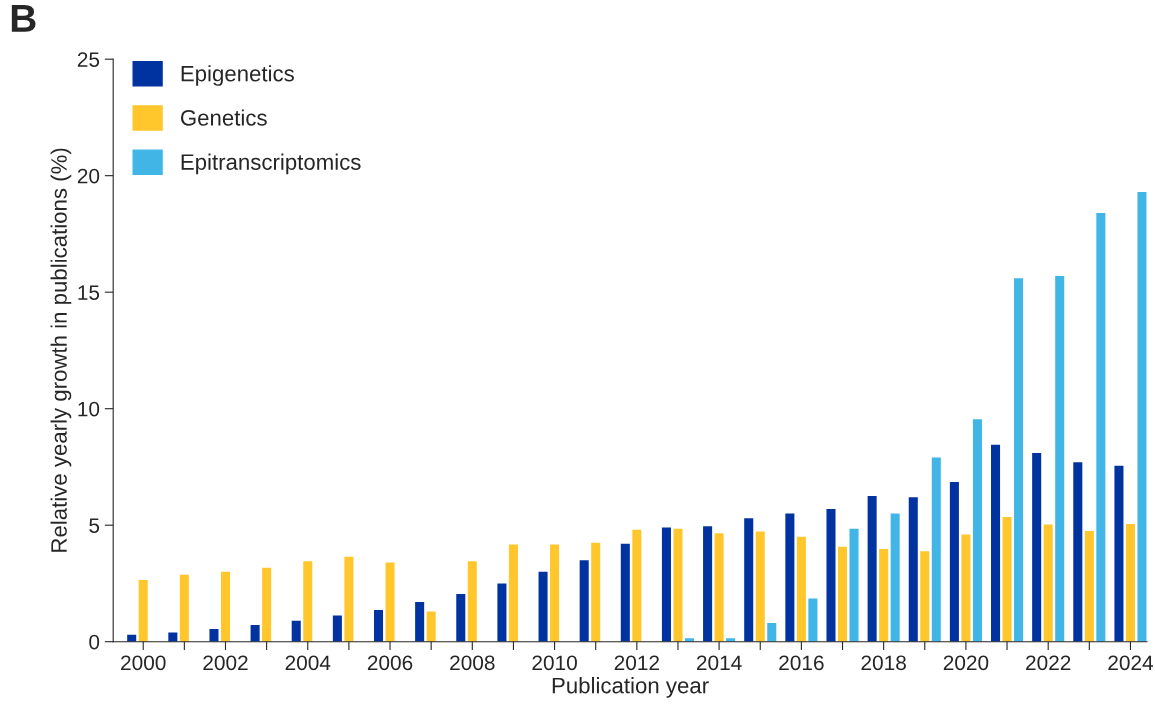  Describe the element at coordinates (88, 59) in the screenshot. I see `y-tick-label: 25` at that location.